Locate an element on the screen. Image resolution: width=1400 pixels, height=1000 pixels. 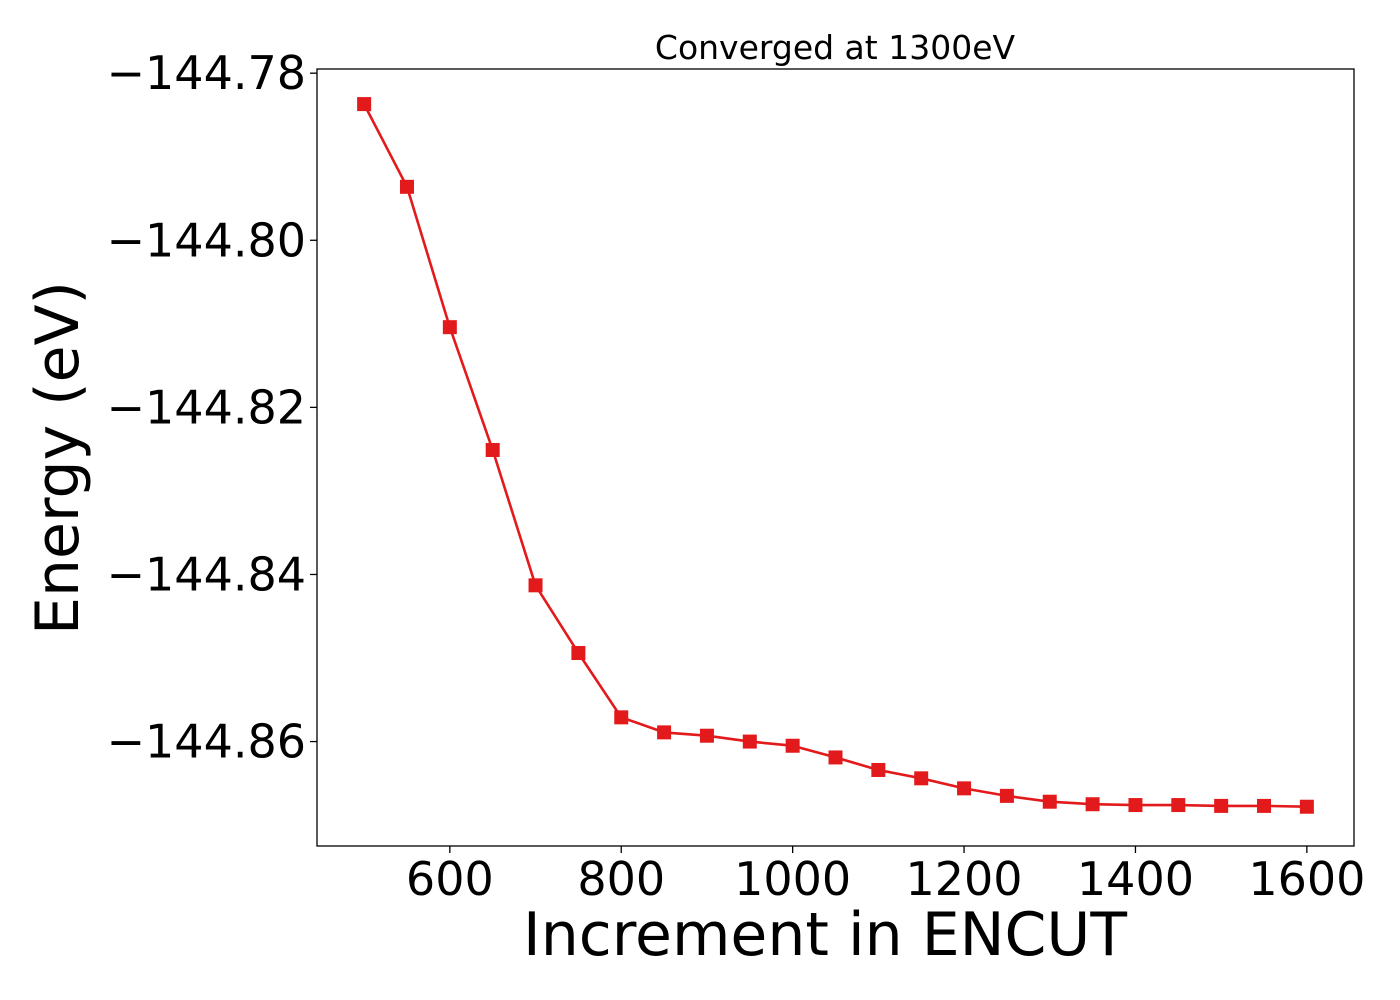
y-tick-label: −144.84 is located at coordinates (207, 574).